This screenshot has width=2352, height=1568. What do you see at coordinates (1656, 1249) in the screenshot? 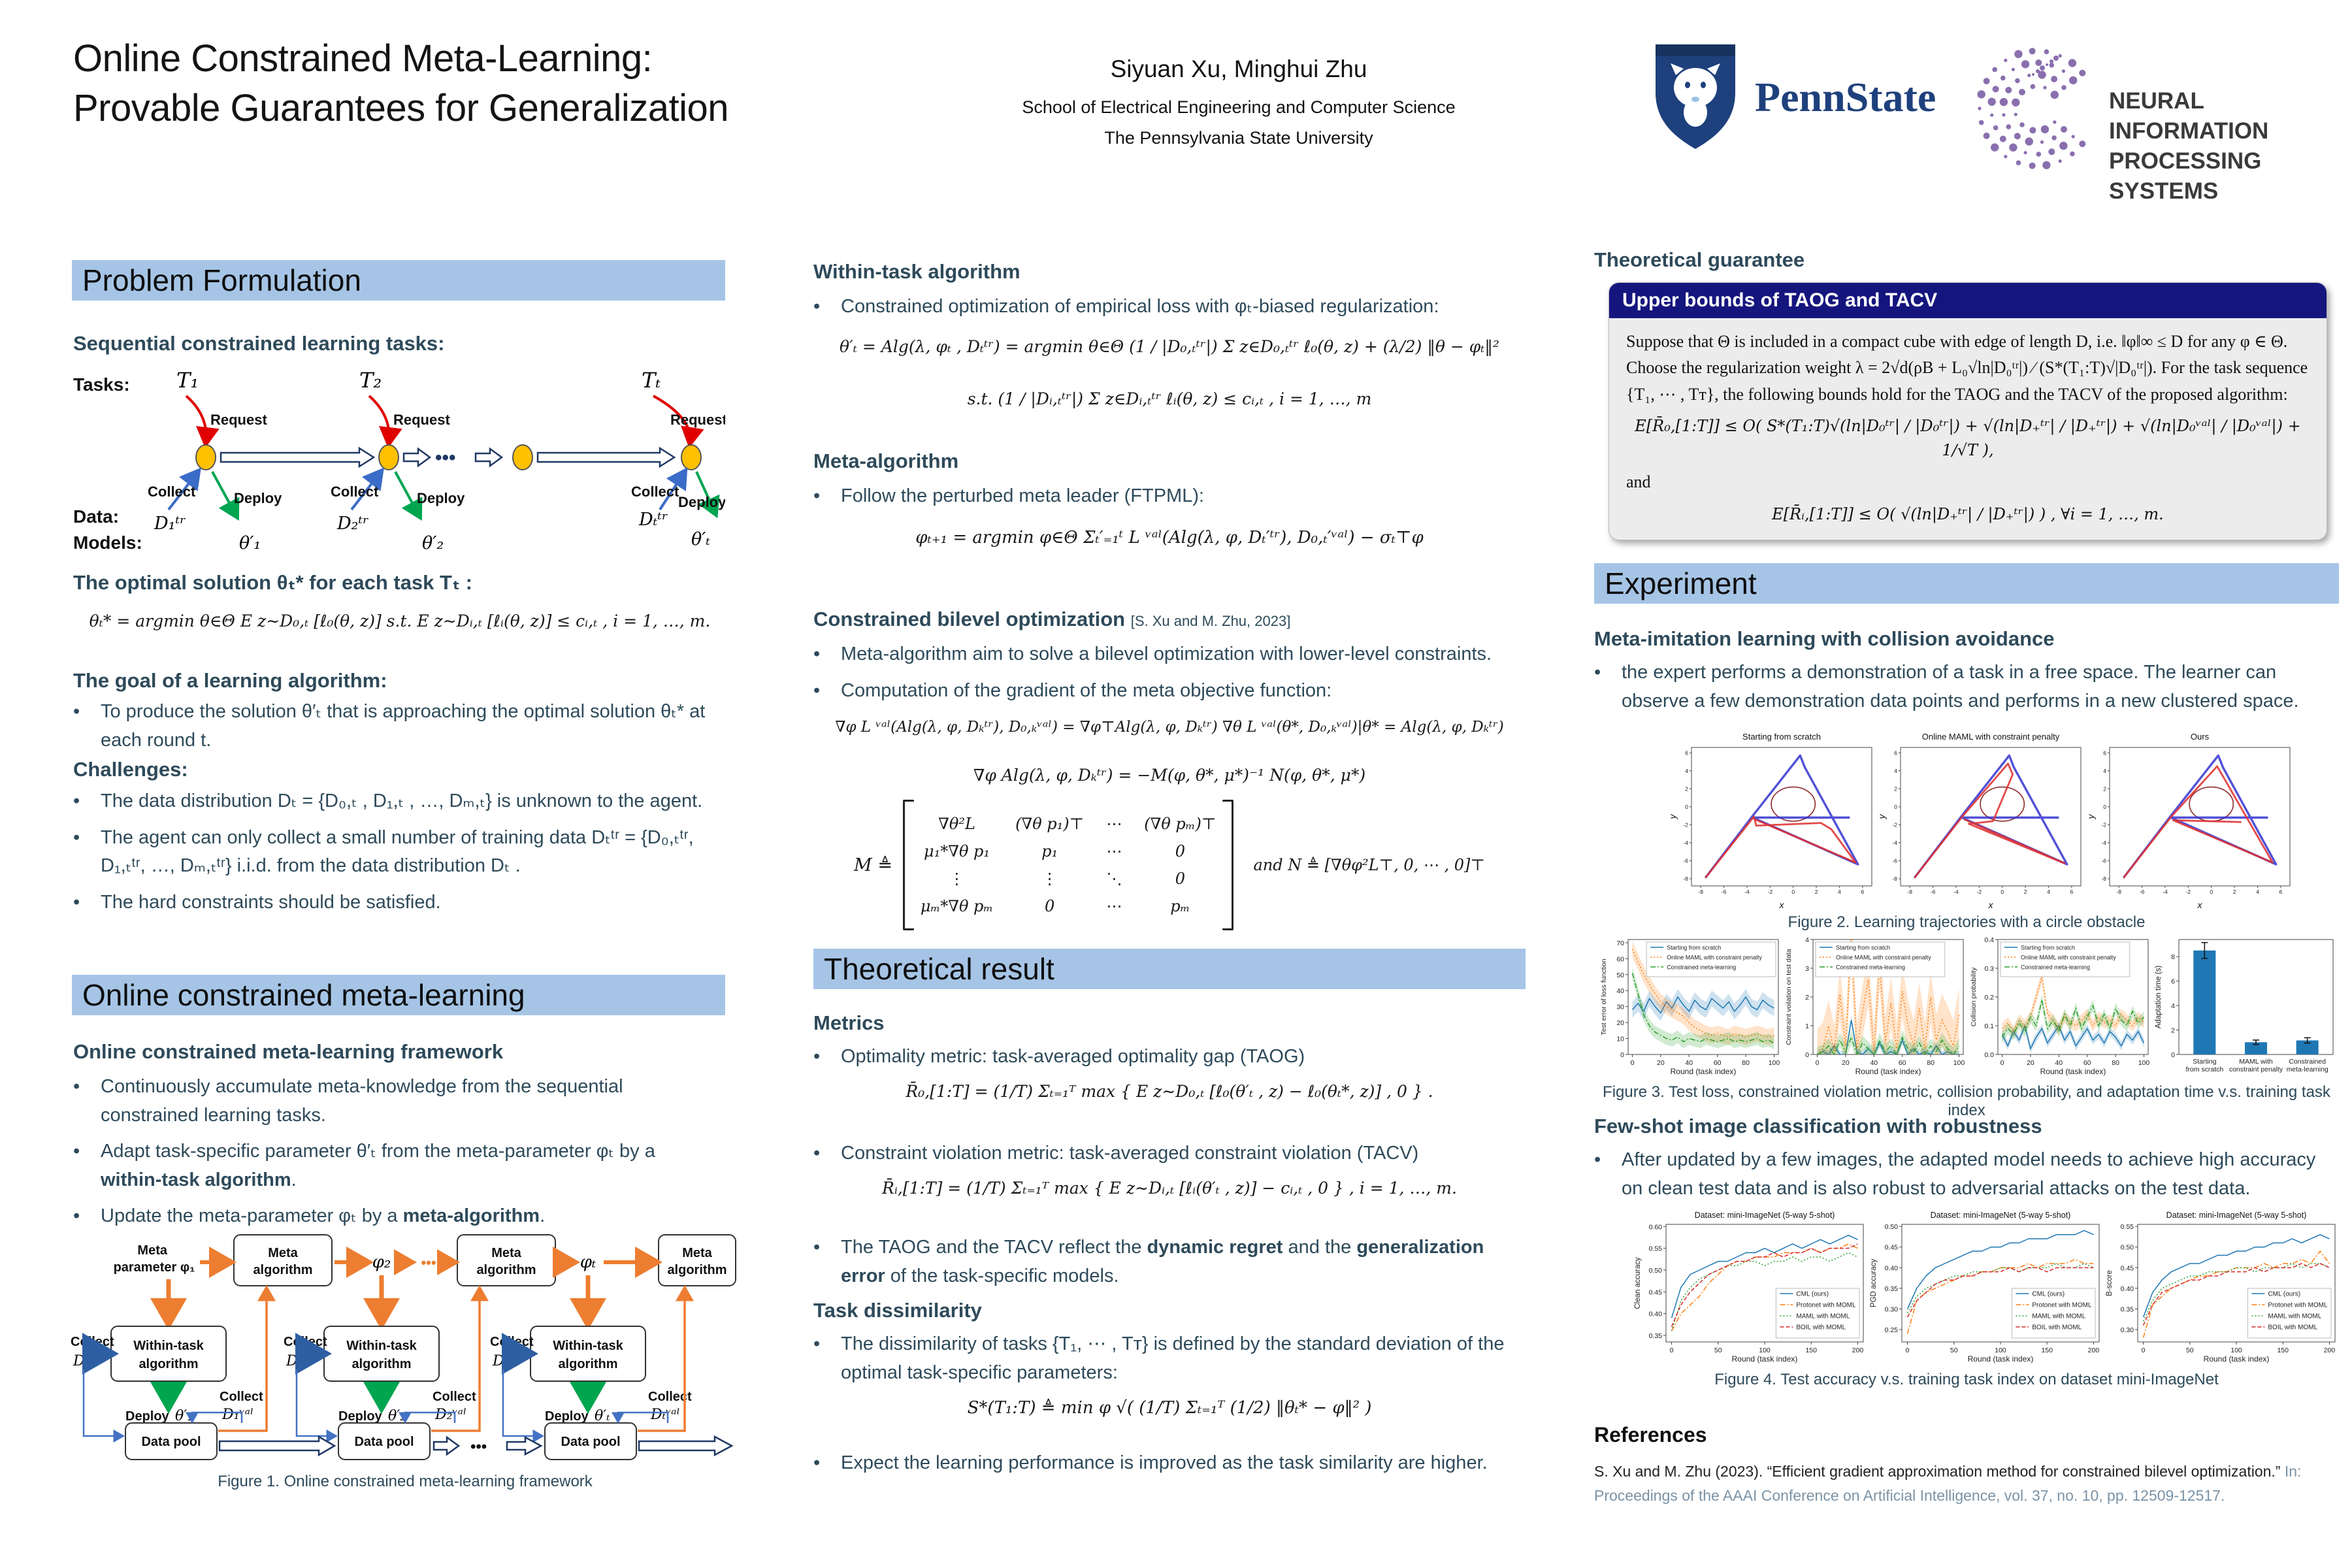
I see `svg-text: 0.55` at bounding box center [1656, 1249].